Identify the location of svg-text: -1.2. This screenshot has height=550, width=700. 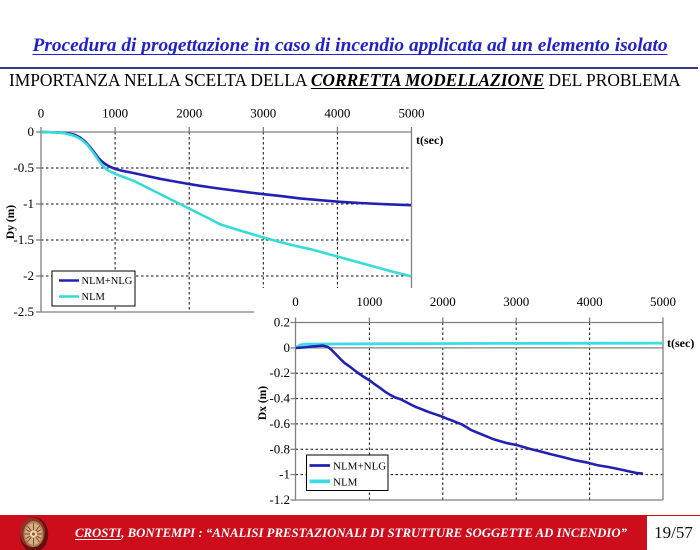
(279, 499).